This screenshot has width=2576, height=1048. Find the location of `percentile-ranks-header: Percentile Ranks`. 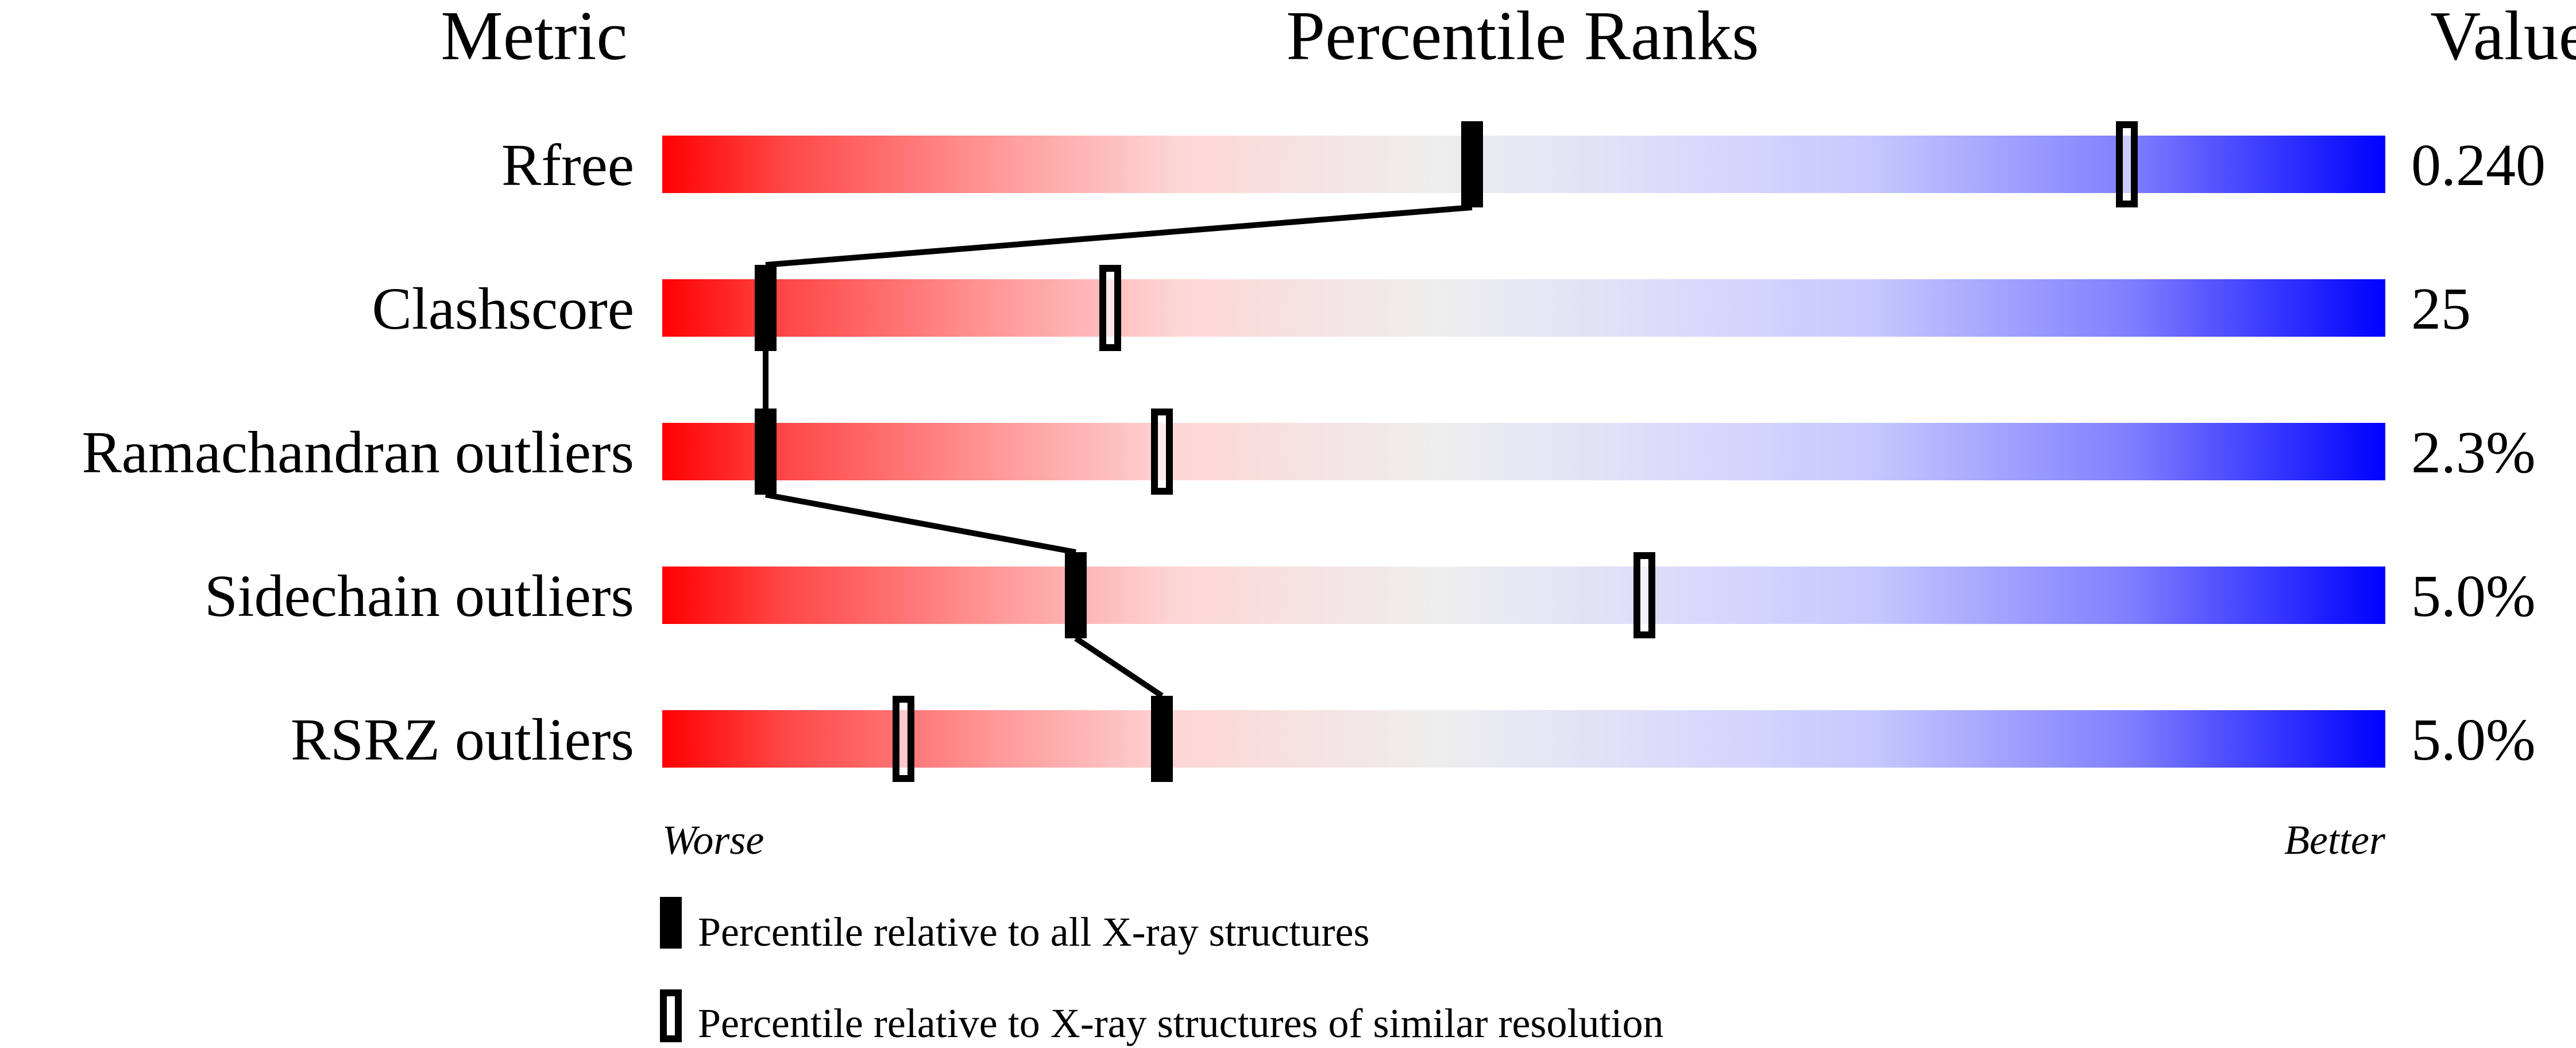

percentile-ranks-header: Percentile Ranks is located at coordinates (1522, 37).